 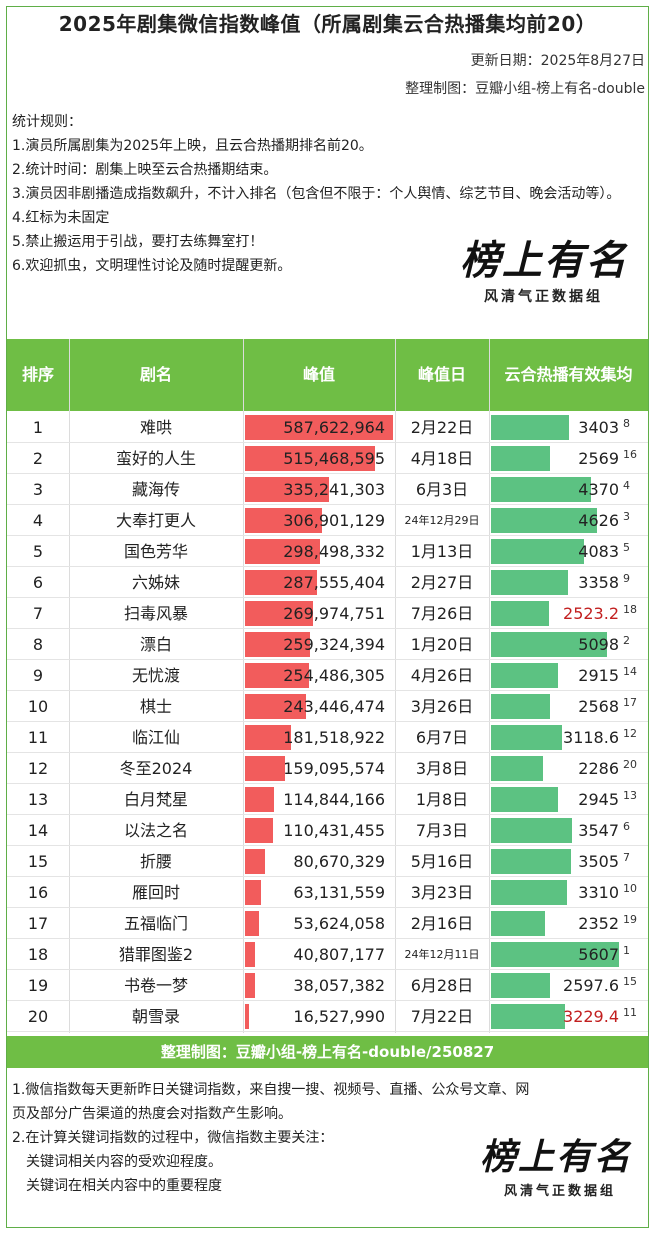 I want to click on yunhe-rank: 16, so click(x=630, y=454).